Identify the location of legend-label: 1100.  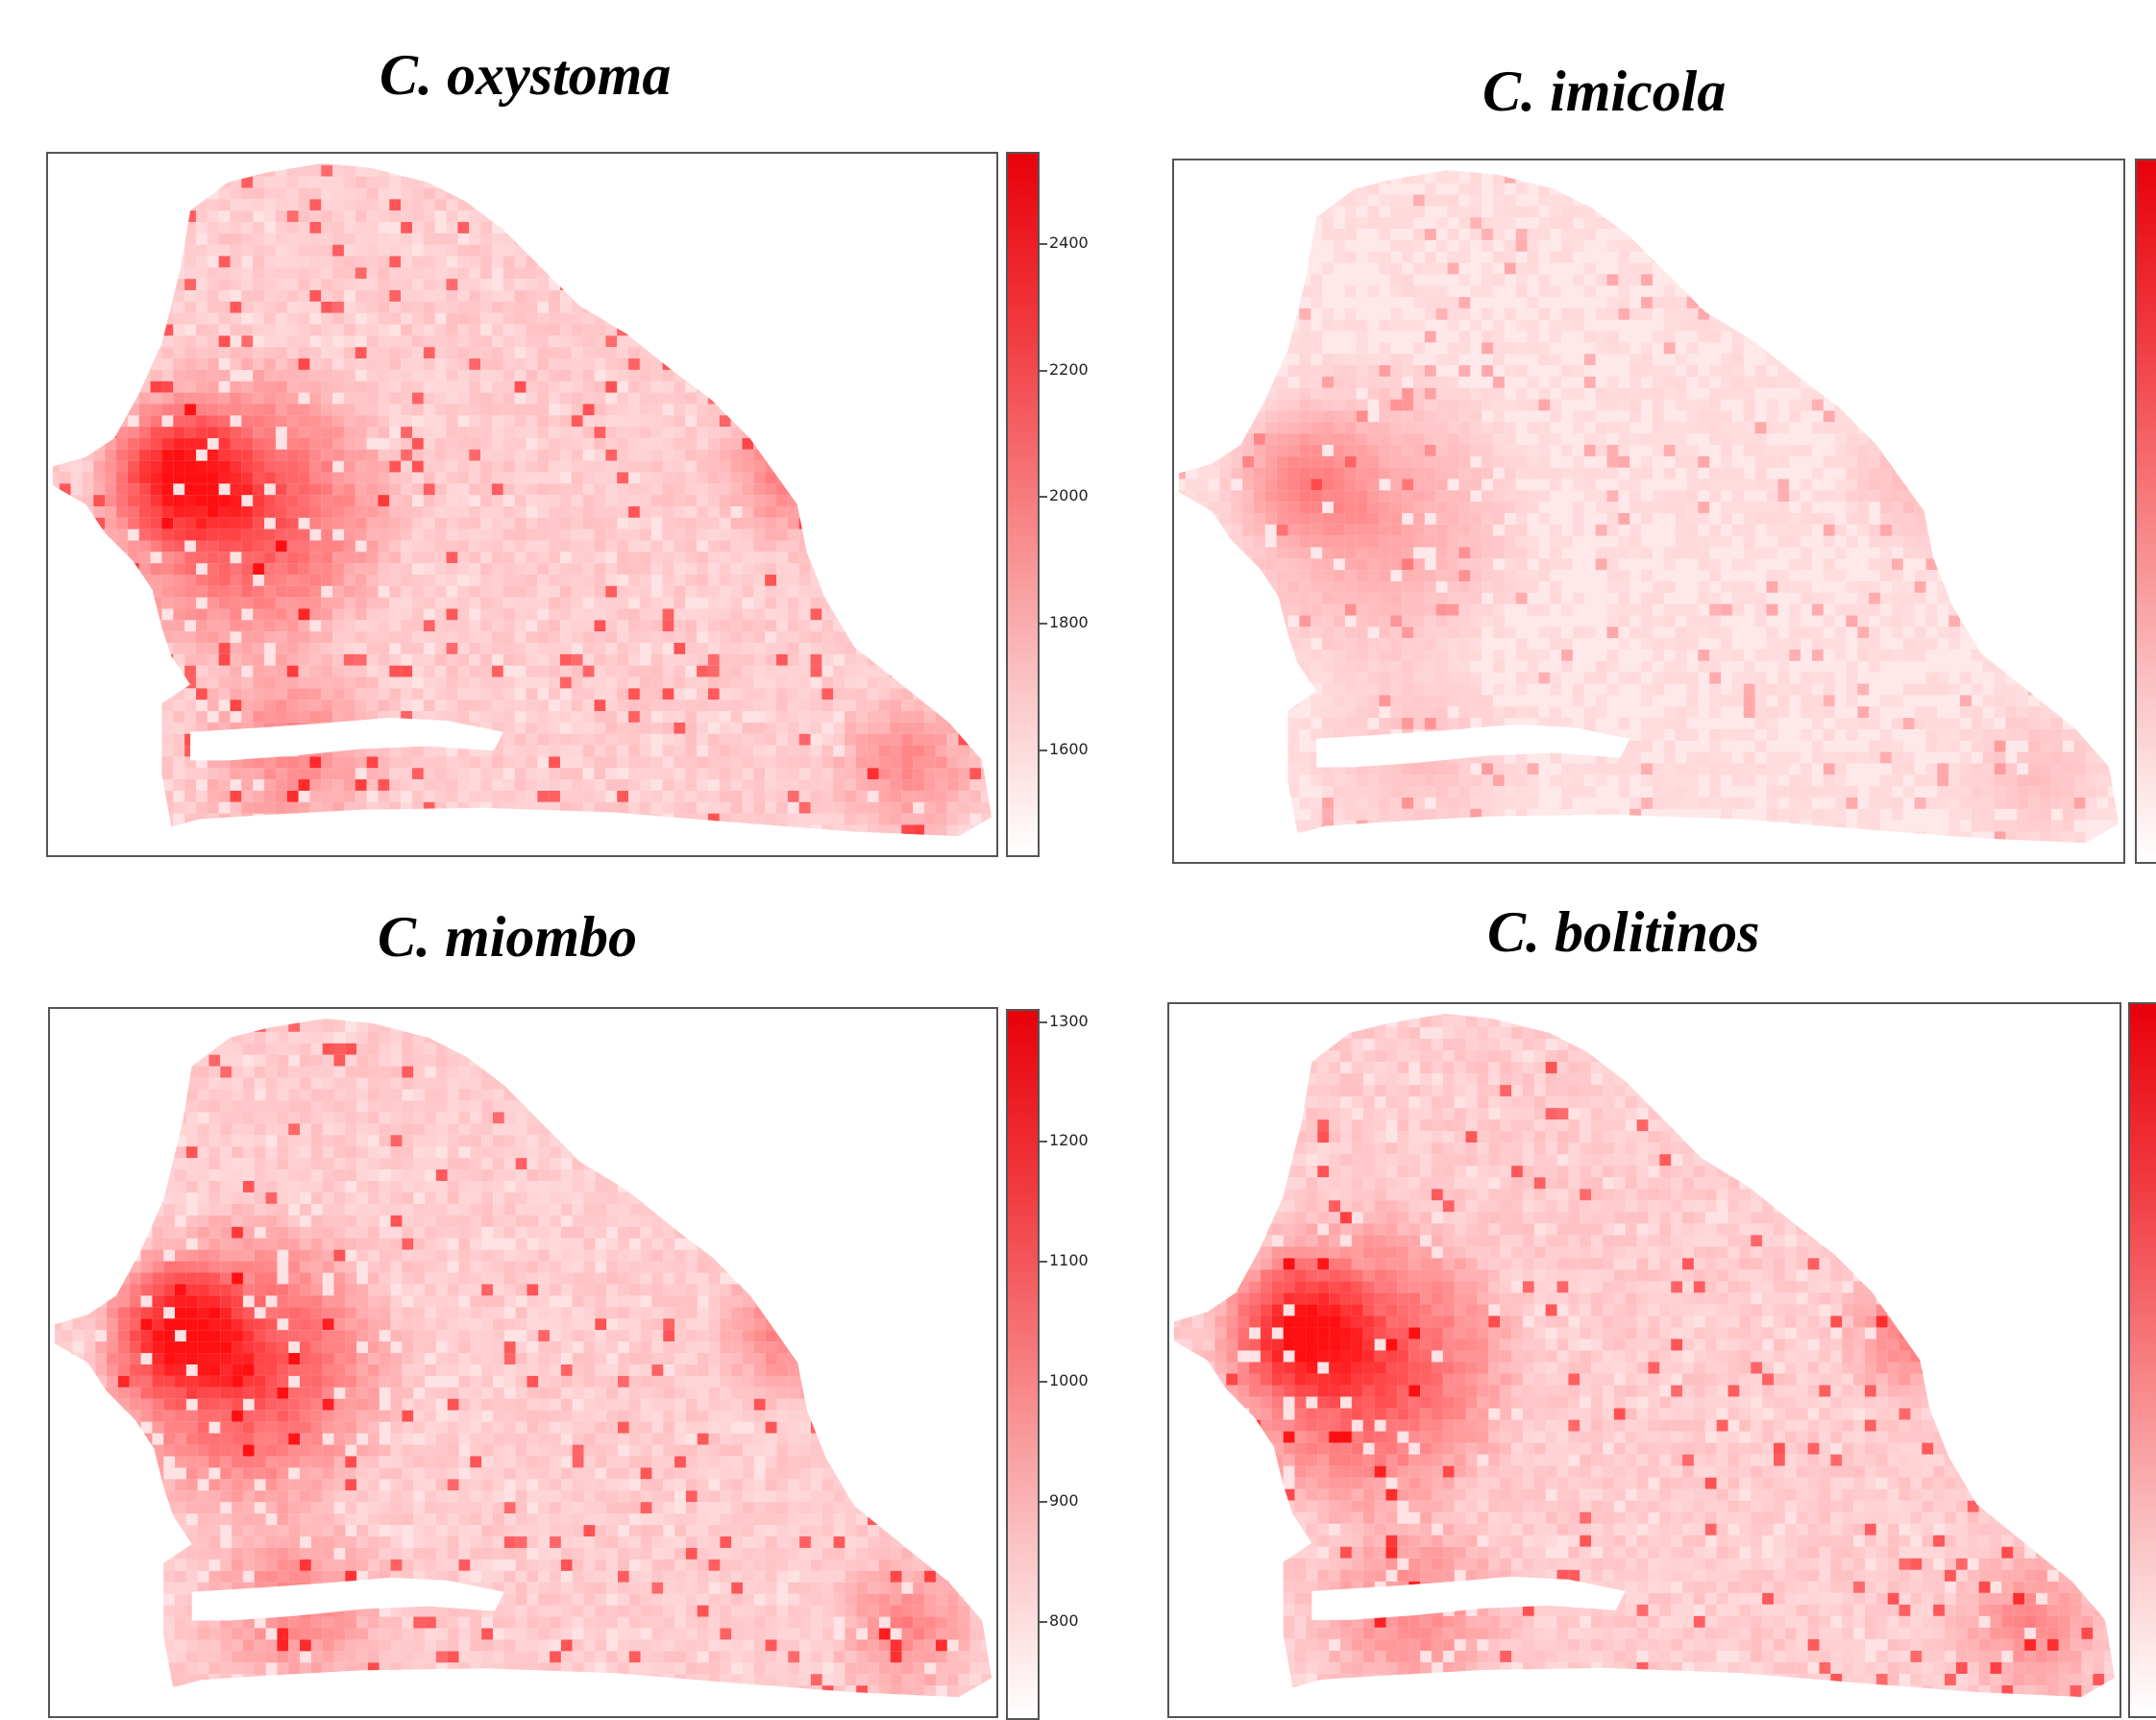
(1069, 1260).